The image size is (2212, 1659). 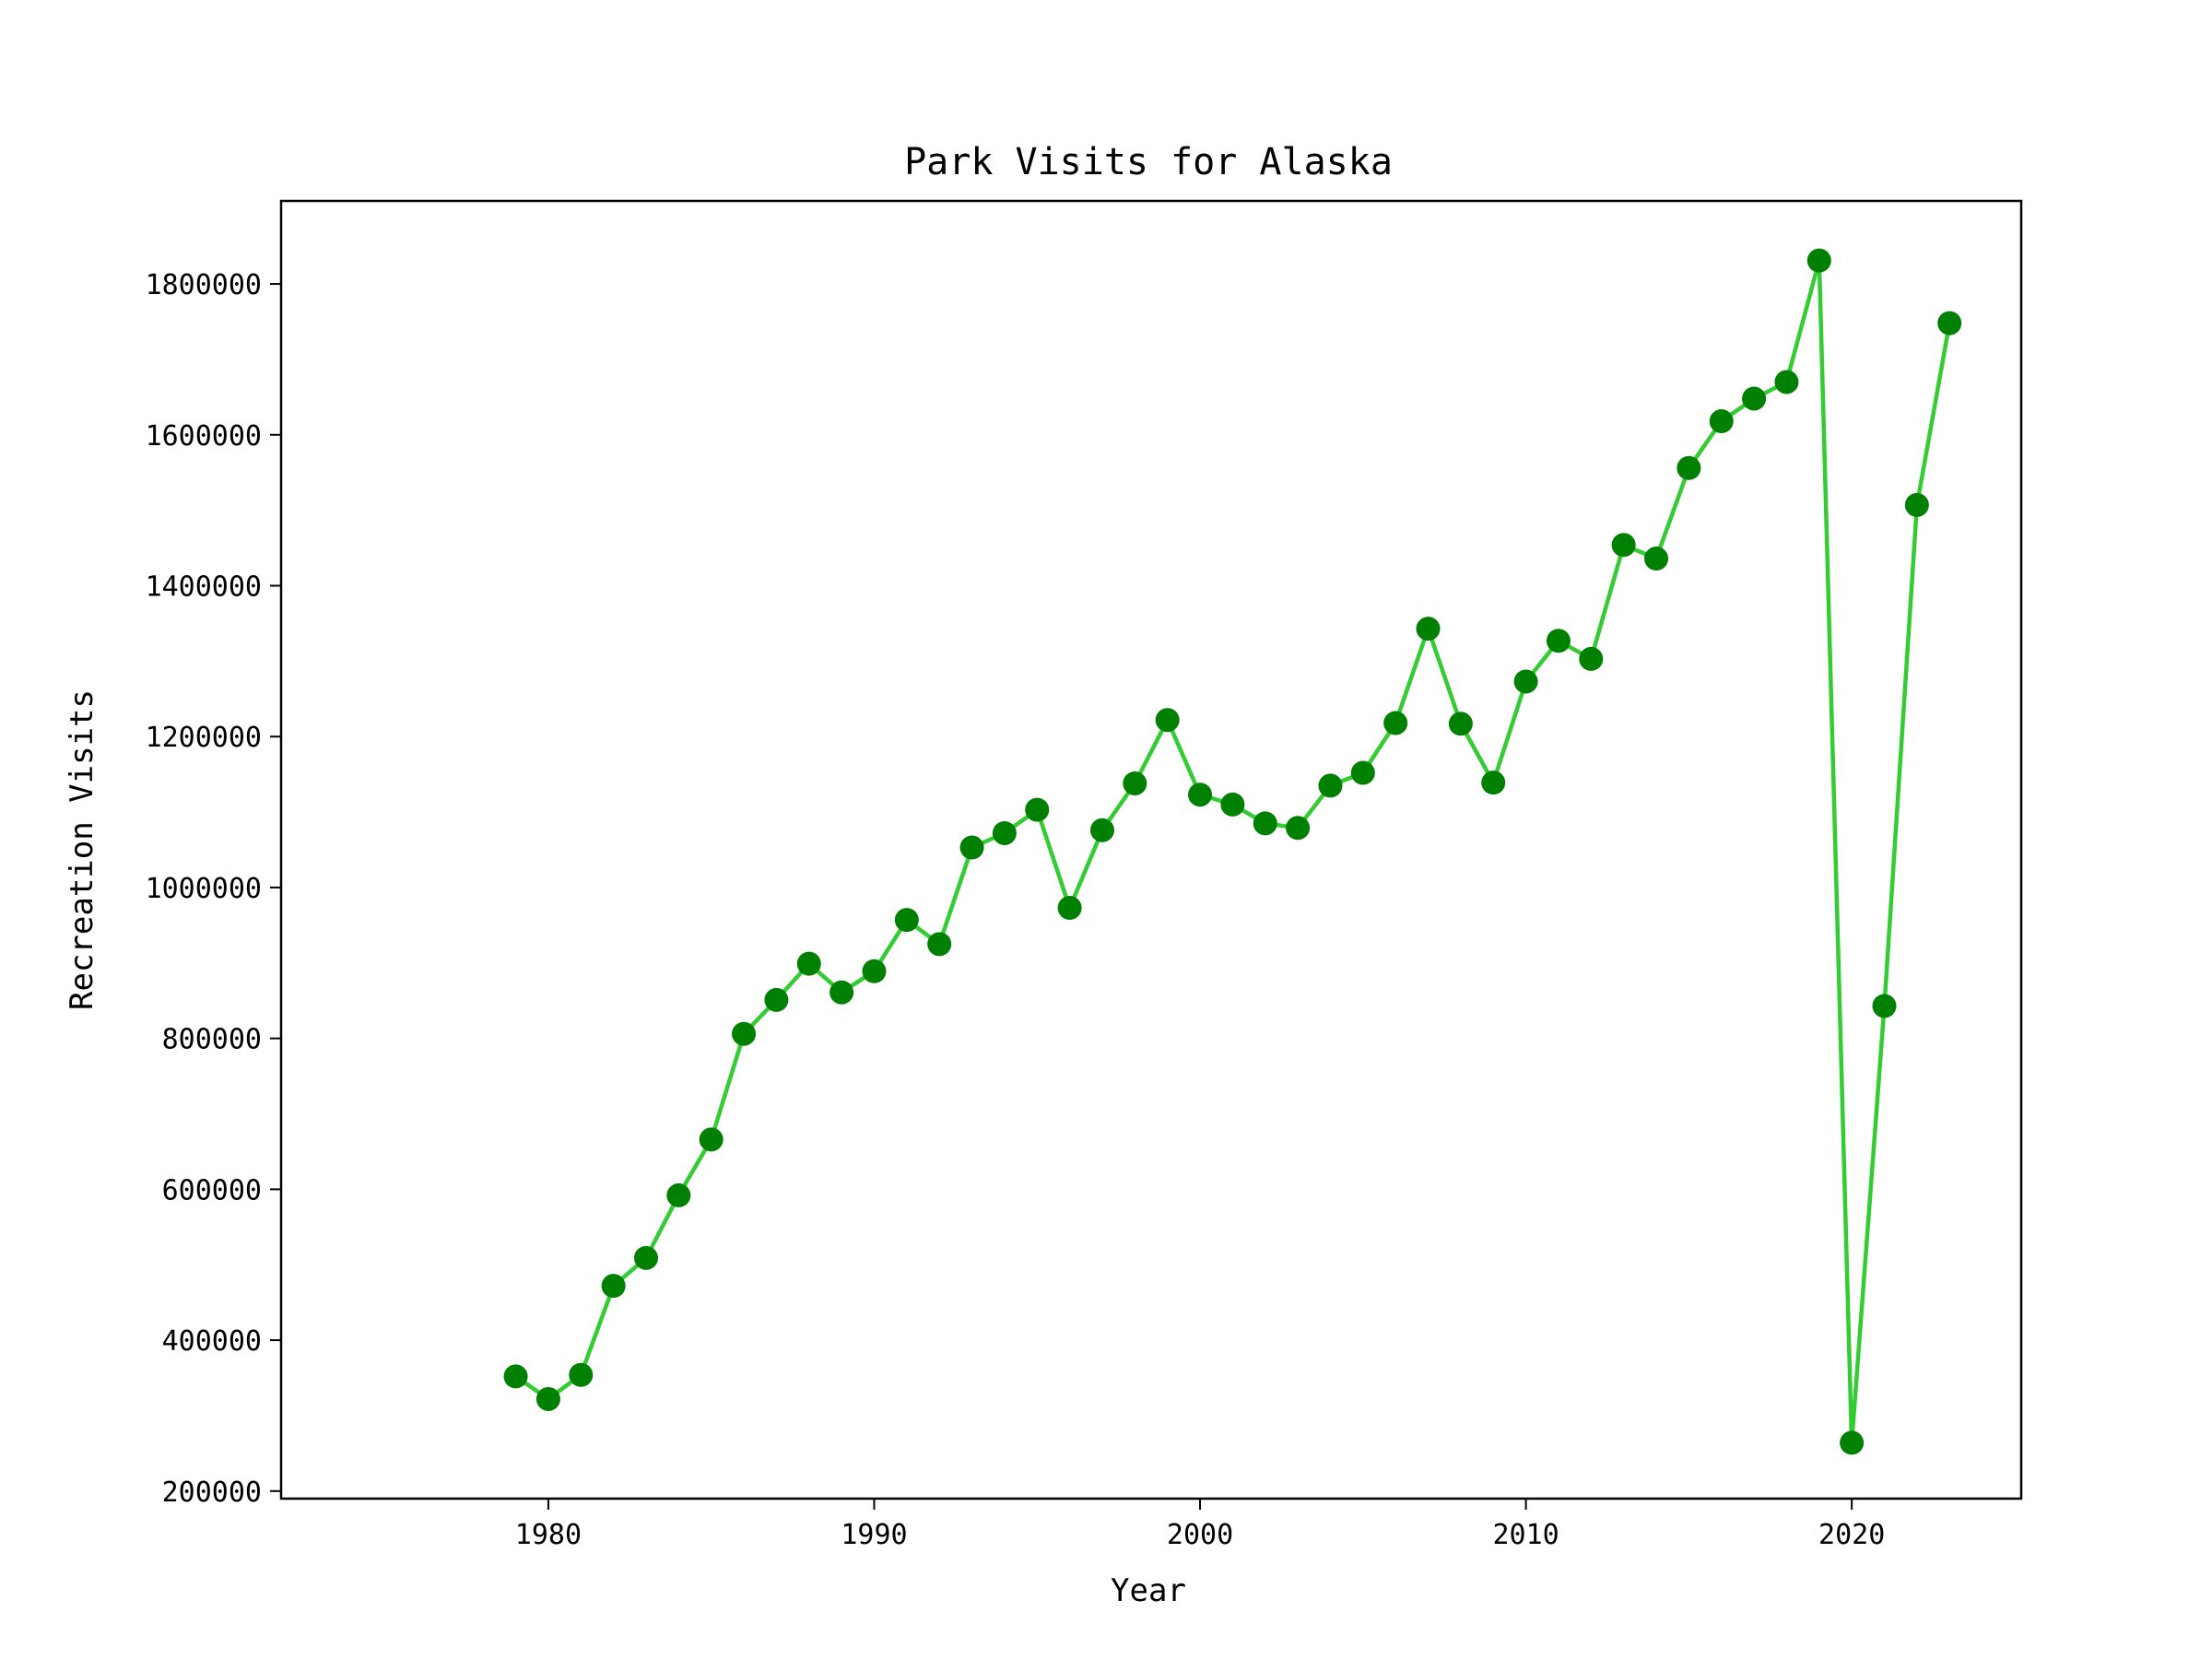 I want to click on y-axis-label: Recreation Visits, so click(x=82, y=849).